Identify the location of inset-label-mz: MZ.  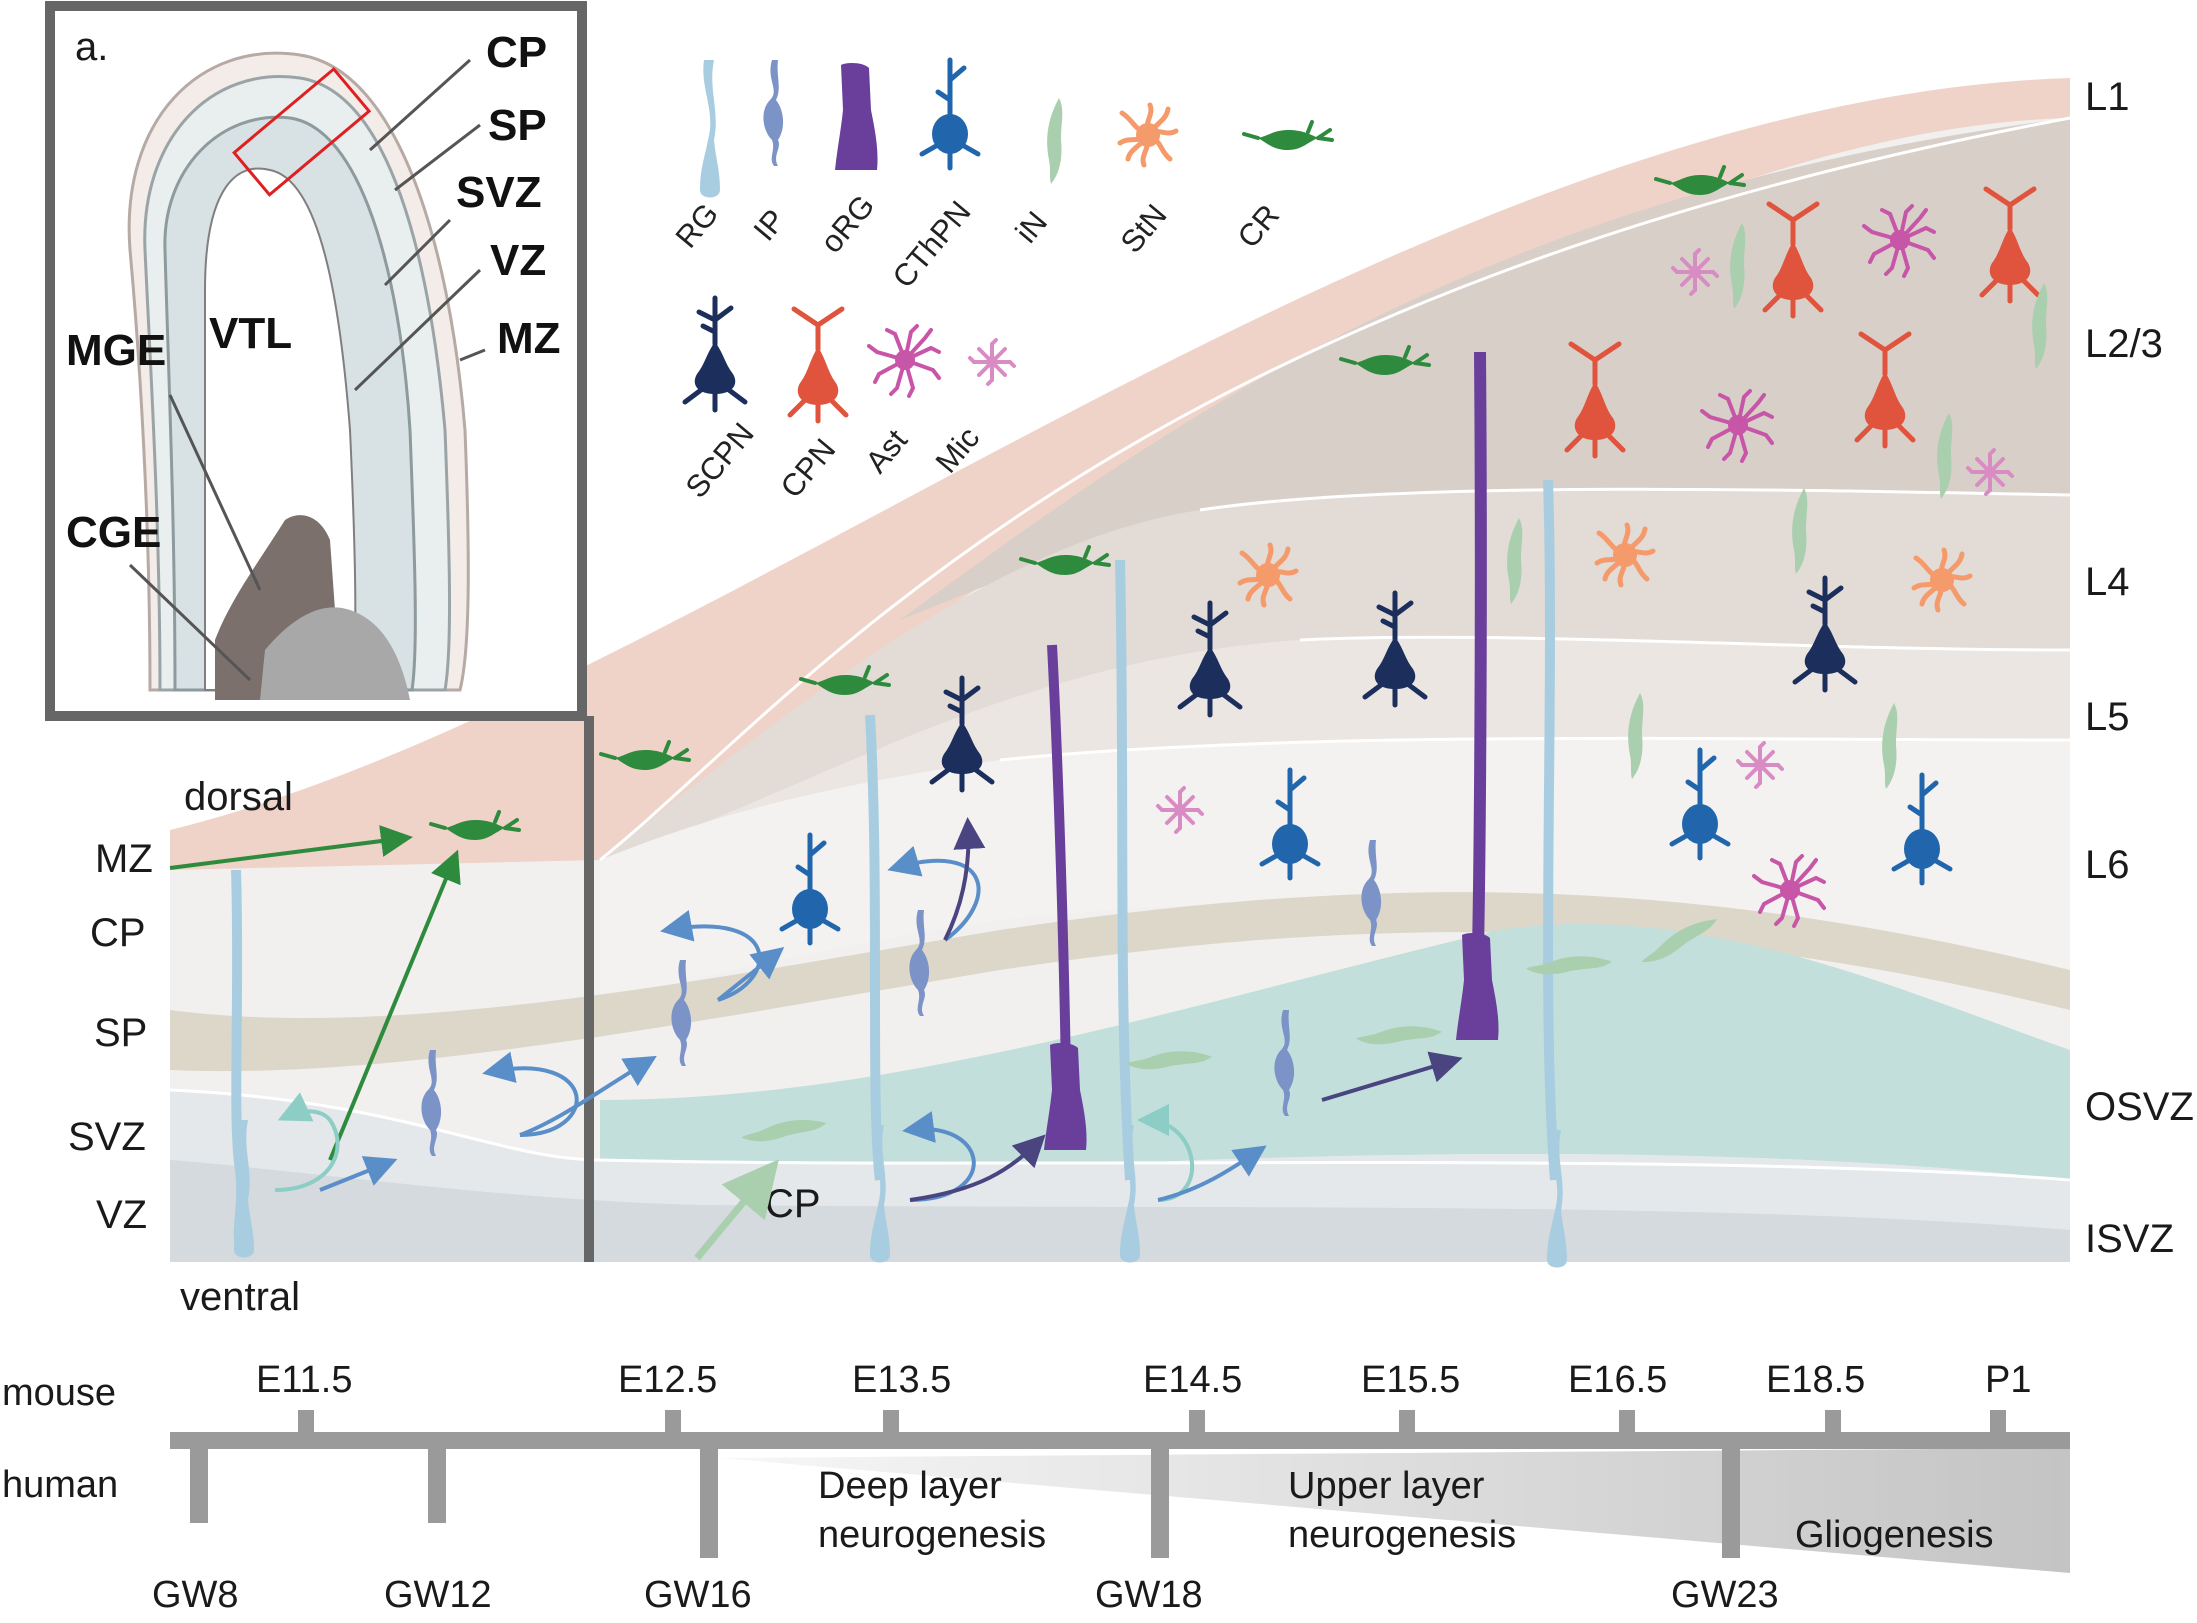
(529, 338).